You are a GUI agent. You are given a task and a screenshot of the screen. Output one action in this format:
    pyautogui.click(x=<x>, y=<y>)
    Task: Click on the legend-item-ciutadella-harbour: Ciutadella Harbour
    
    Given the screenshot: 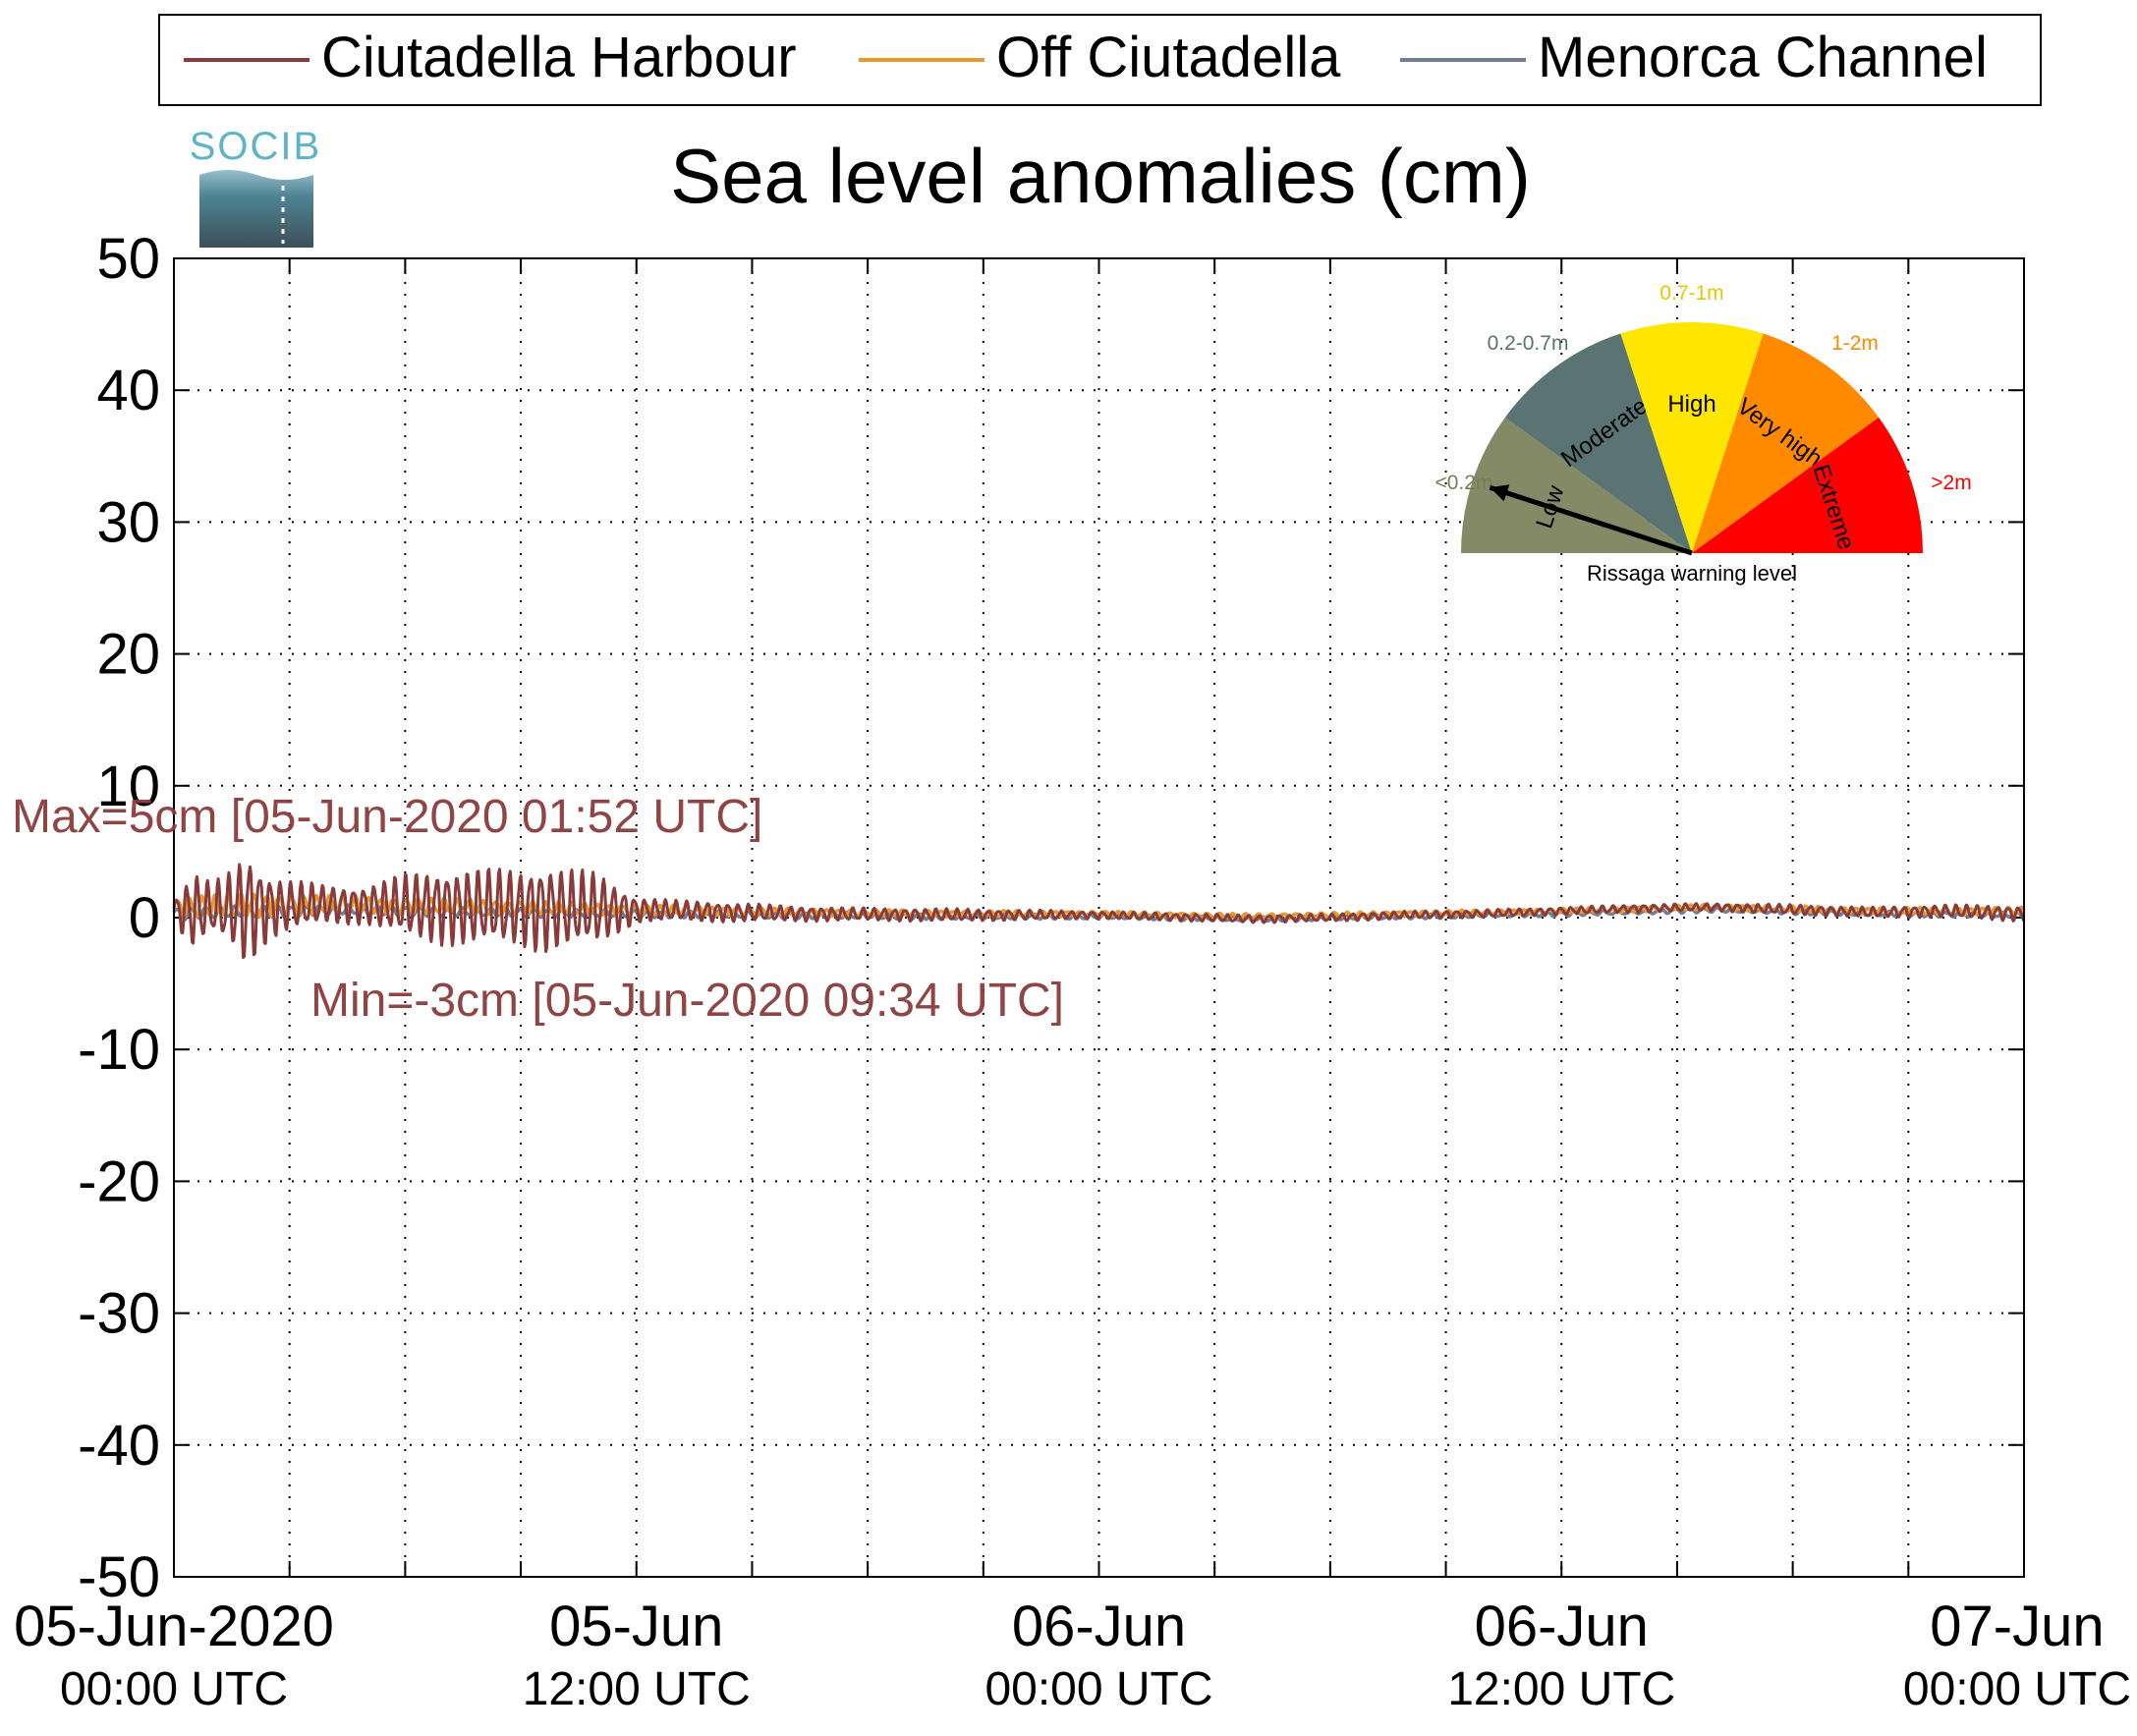 What is the action you would take?
    pyautogui.click(x=490, y=57)
    